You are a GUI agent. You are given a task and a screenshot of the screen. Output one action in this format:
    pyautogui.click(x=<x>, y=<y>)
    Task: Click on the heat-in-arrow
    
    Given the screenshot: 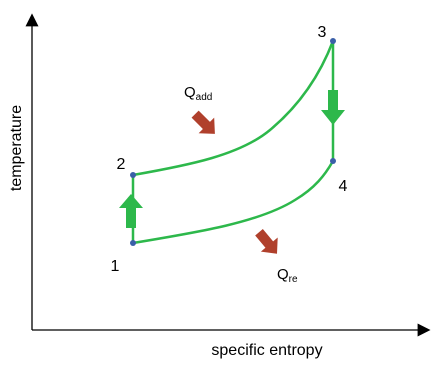 What is the action you would take?
    pyautogui.click(x=203, y=122)
    